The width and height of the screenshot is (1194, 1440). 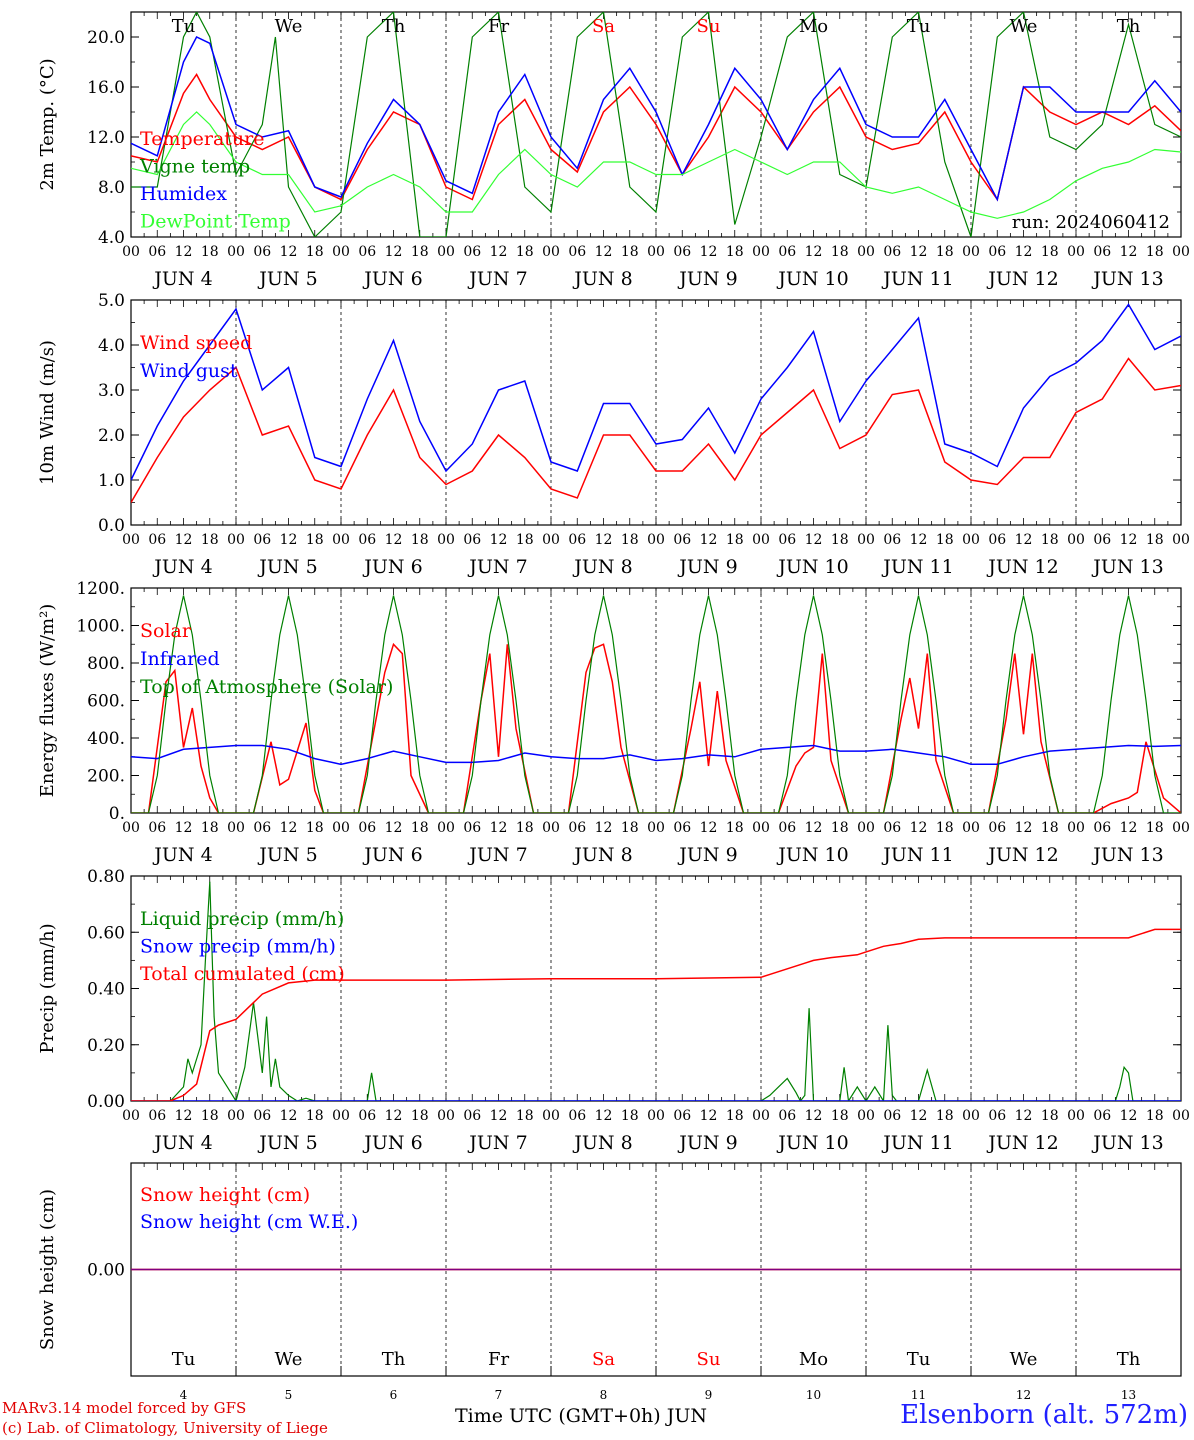 What do you see at coordinates (709, 1395) in the screenshot?
I see `date-number-label: 9` at bounding box center [709, 1395].